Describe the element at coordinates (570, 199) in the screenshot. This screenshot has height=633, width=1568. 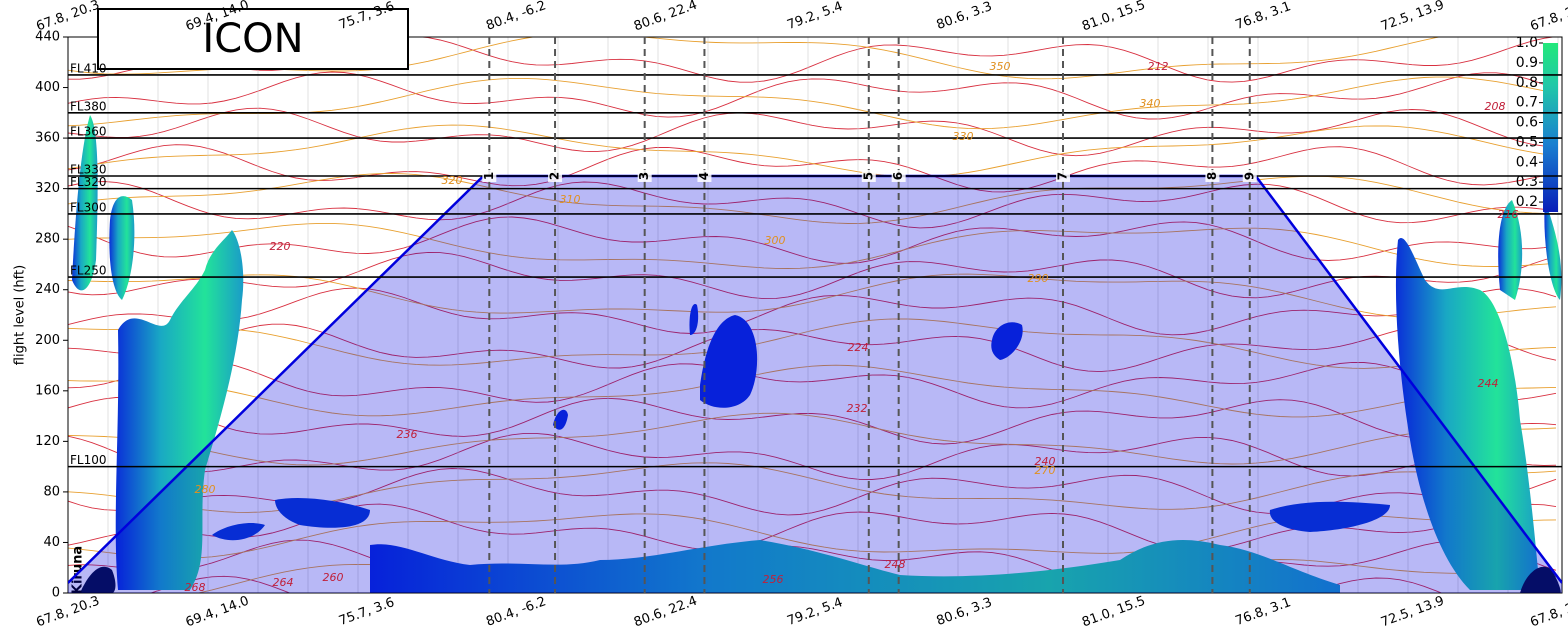
I see `theta-label: 310` at that location.